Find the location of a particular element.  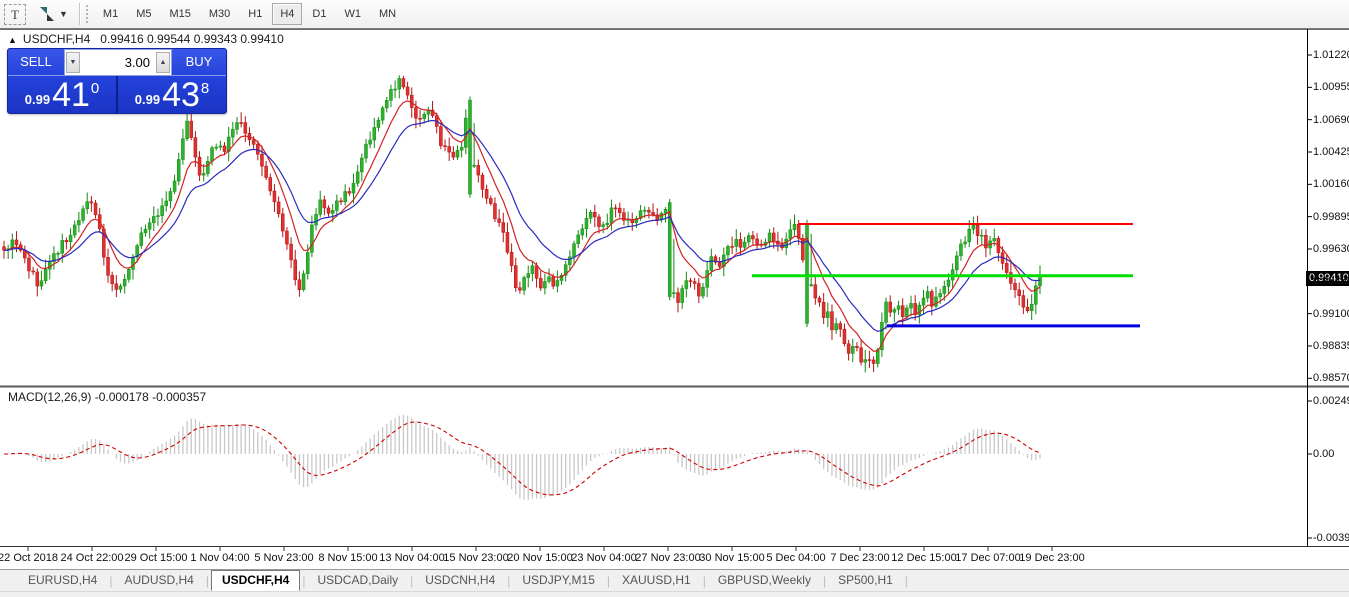

chart-tab-SP500-H1: SP500,H1 is located at coordinates (865, 580).